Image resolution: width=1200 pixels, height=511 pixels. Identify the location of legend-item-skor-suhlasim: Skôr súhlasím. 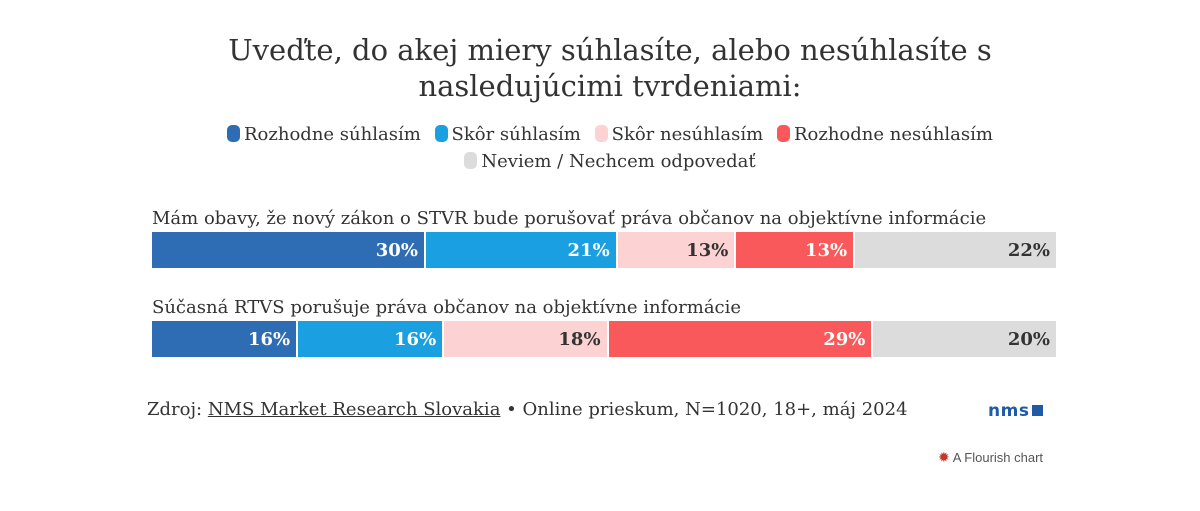
(507, 134).